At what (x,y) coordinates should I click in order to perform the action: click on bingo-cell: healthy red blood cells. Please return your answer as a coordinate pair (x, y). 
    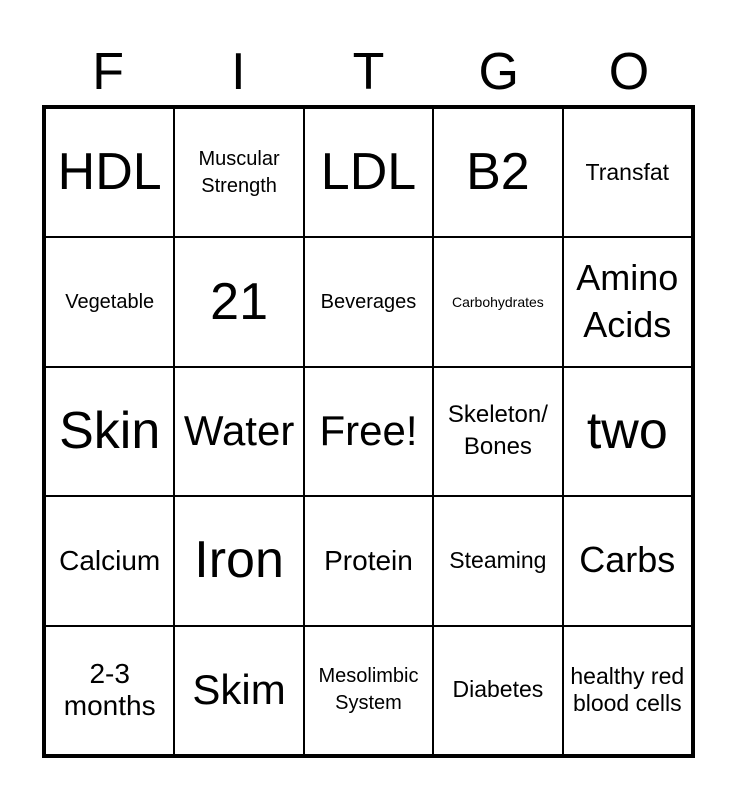
    Looking at the image, I should click on (627, 690).